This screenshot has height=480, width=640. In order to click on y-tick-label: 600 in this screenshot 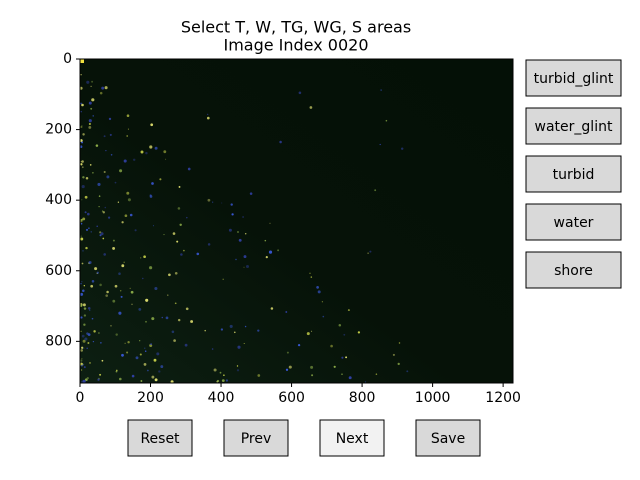, I will do `click(58, 271)`.